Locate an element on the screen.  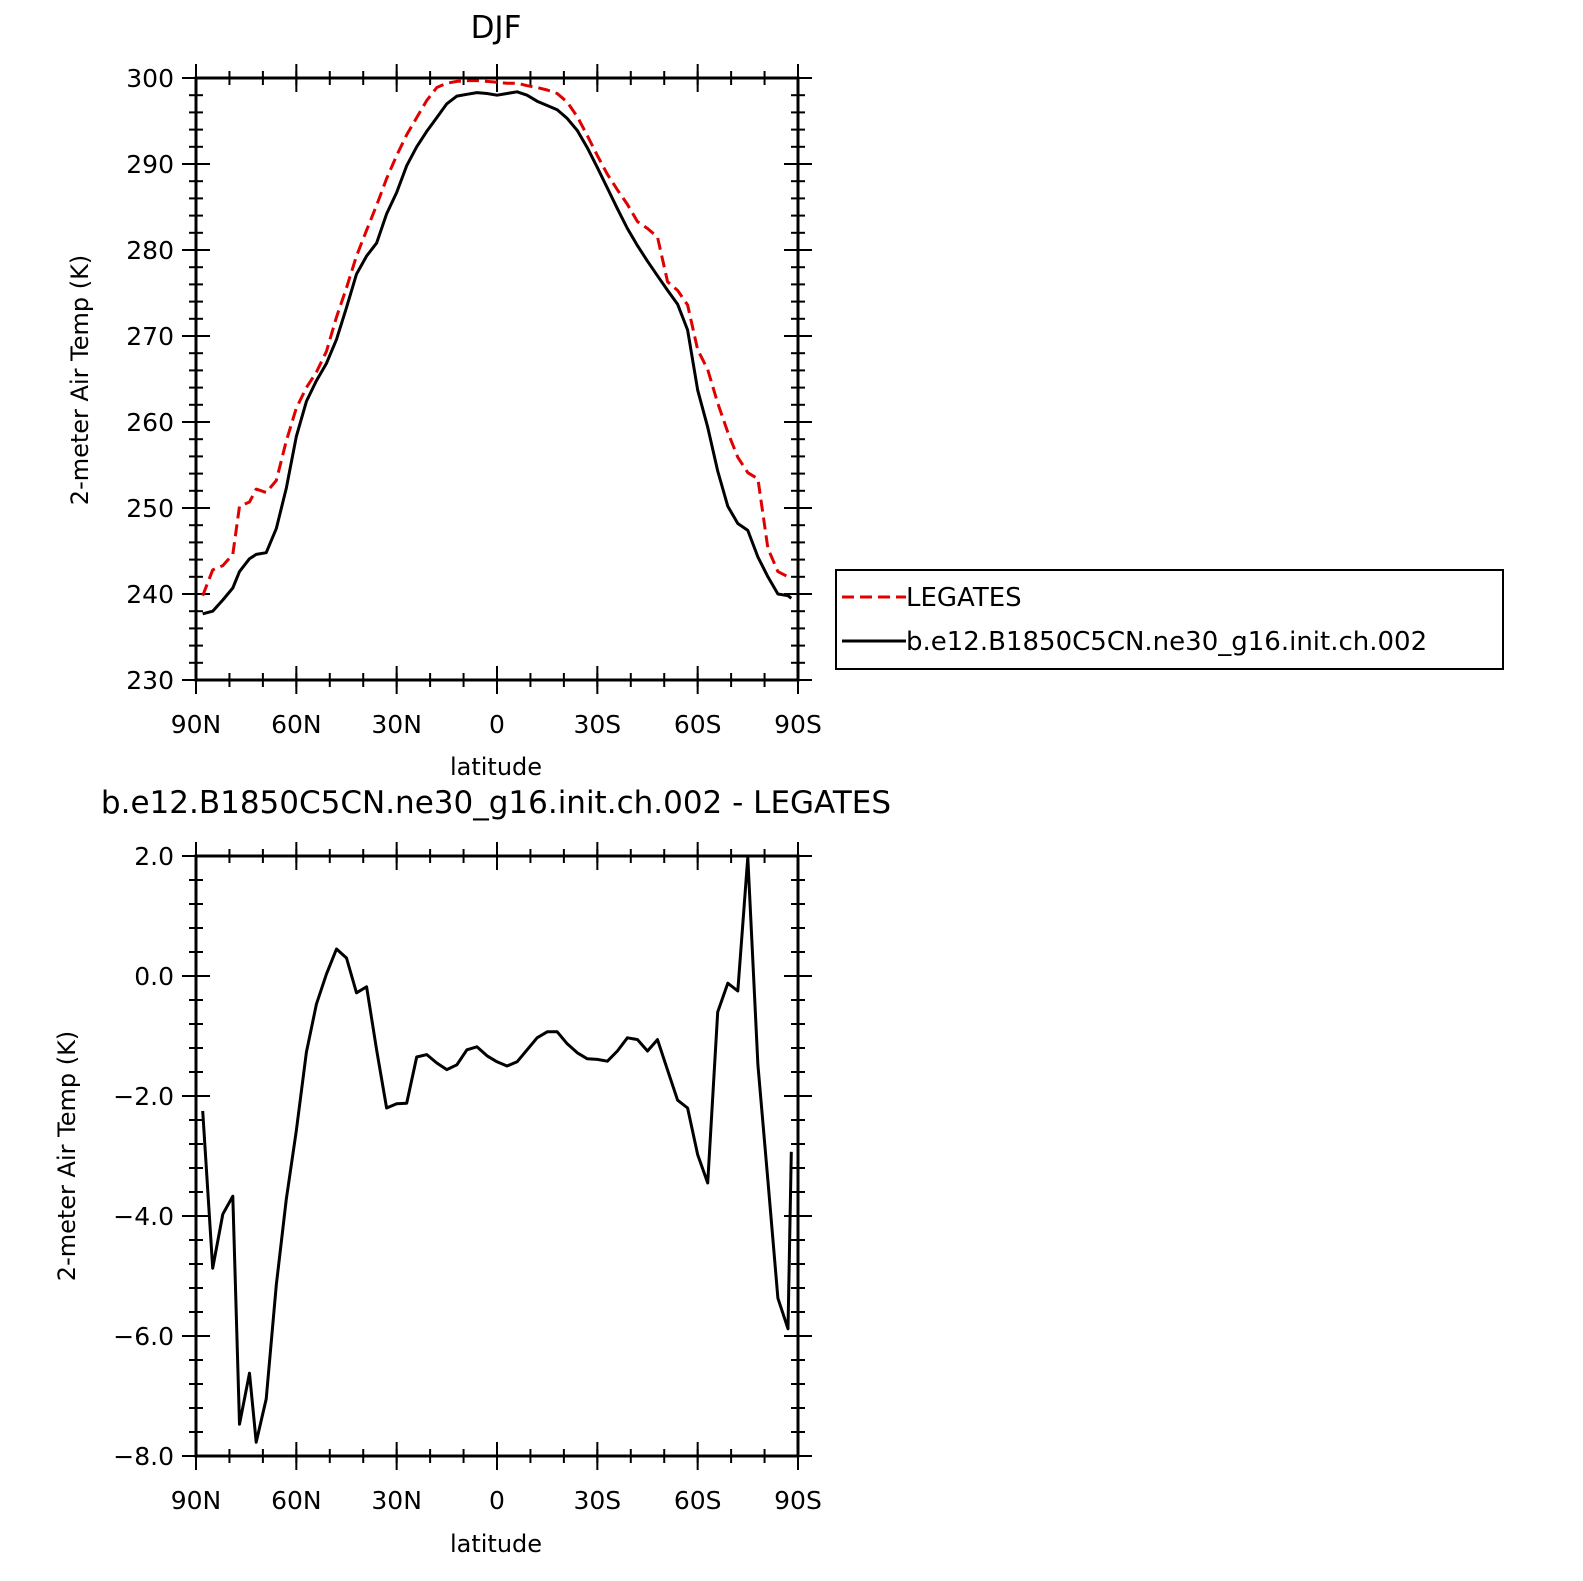
y-tick-label: 260 is located at coordinates (150, 422).